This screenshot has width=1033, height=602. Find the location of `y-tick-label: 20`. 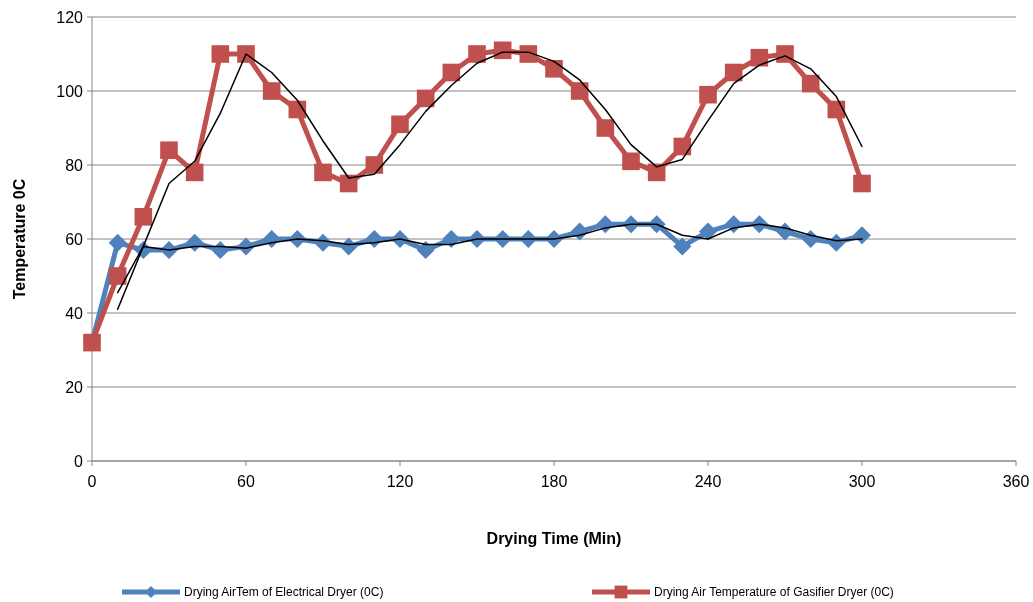

y-tick-label: 20 is located at coordinates (74, 387).